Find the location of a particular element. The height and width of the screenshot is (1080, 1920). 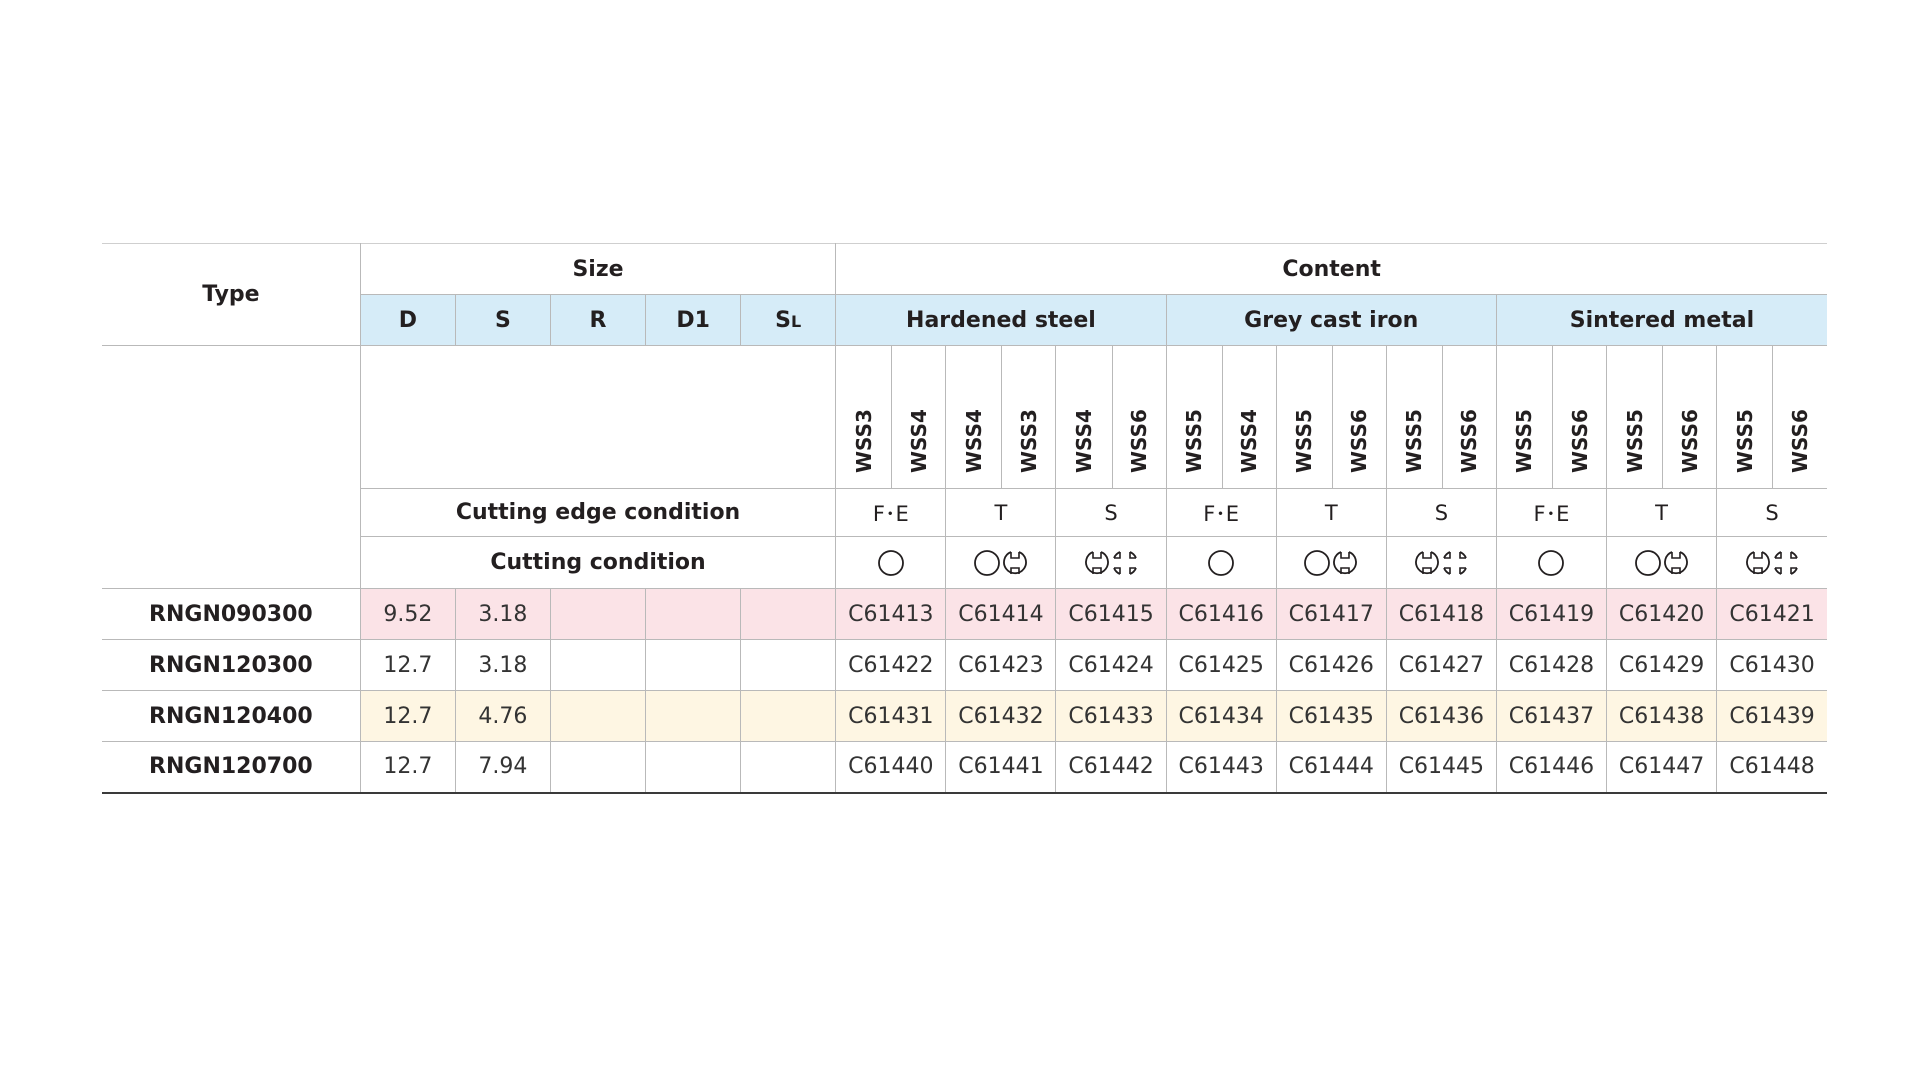

code-cell: C61414 is located at coordinates (1001, 614).